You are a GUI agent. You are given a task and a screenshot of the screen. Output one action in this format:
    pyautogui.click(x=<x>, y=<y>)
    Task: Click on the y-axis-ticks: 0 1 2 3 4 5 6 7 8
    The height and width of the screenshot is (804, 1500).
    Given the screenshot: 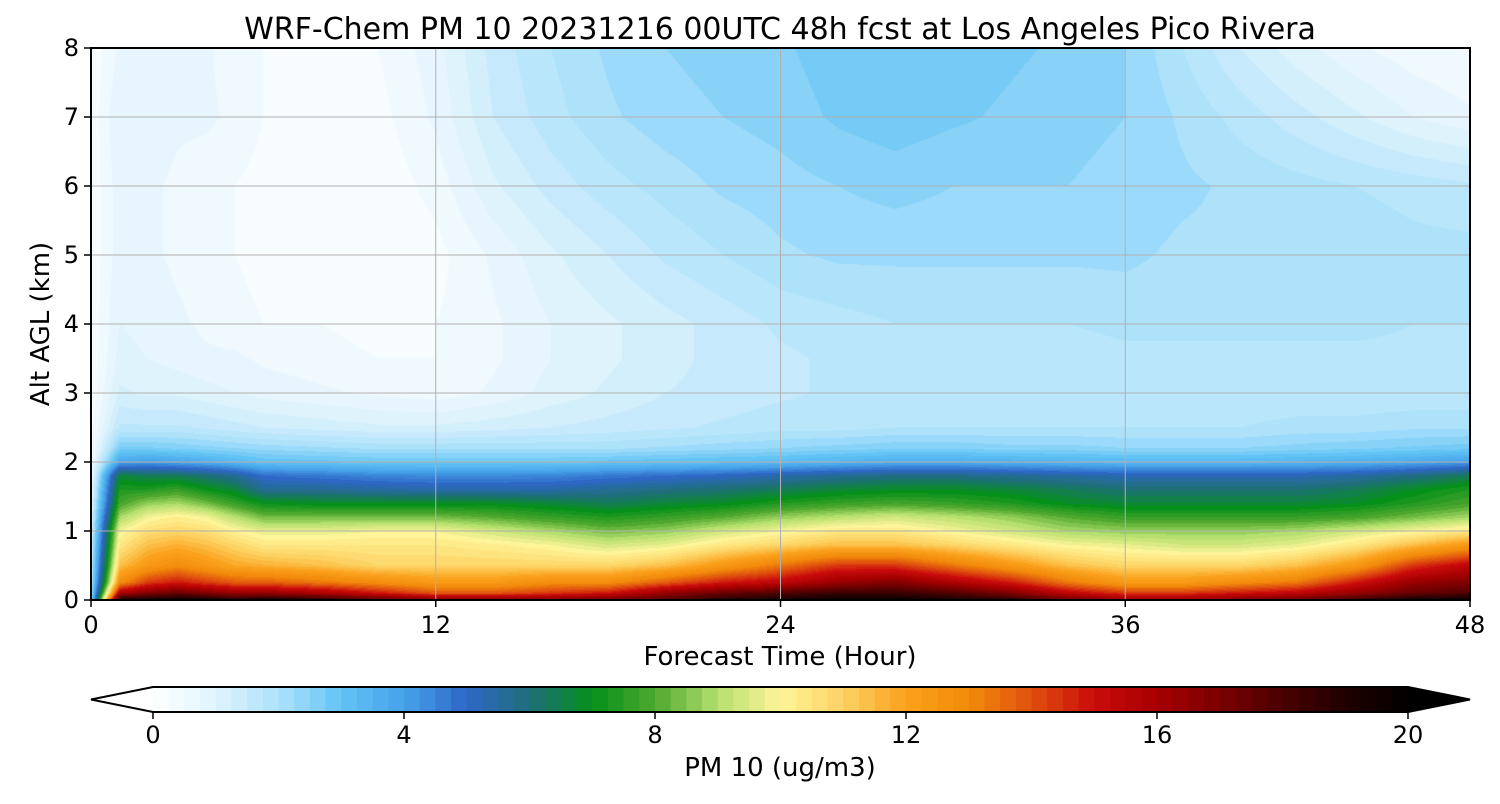 What is the action you would take?
    pyautogui.click(x=77, y=324)
    